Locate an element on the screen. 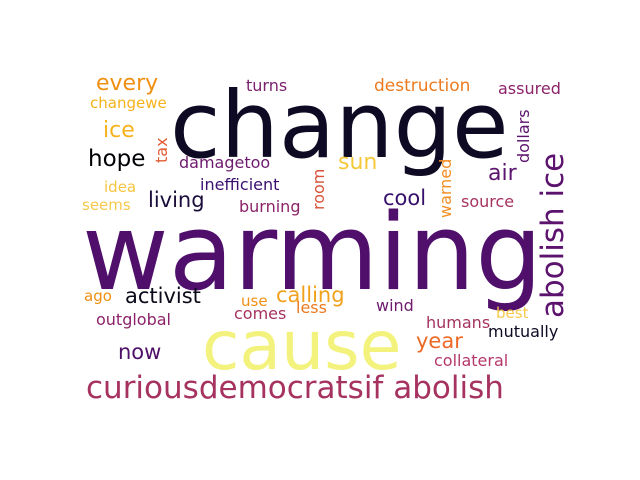 The width and height of the screenshot is (640, 480). word-warned: warned is located at coordinates (445, 188).